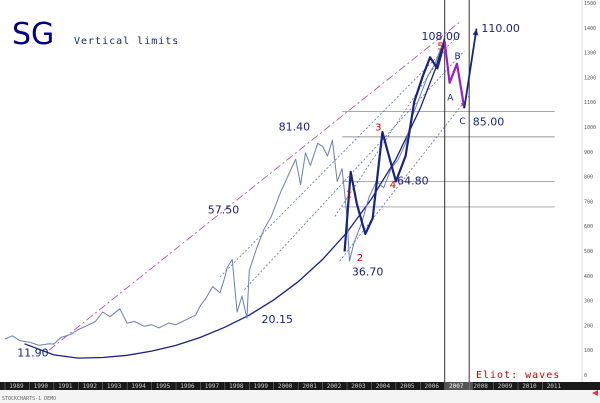 The width and height of the screenshot is (600, 403). Describe the element at coordinates (90, 386) in the screenshot. I see `x-tick-label-1992: 1992` at that location.